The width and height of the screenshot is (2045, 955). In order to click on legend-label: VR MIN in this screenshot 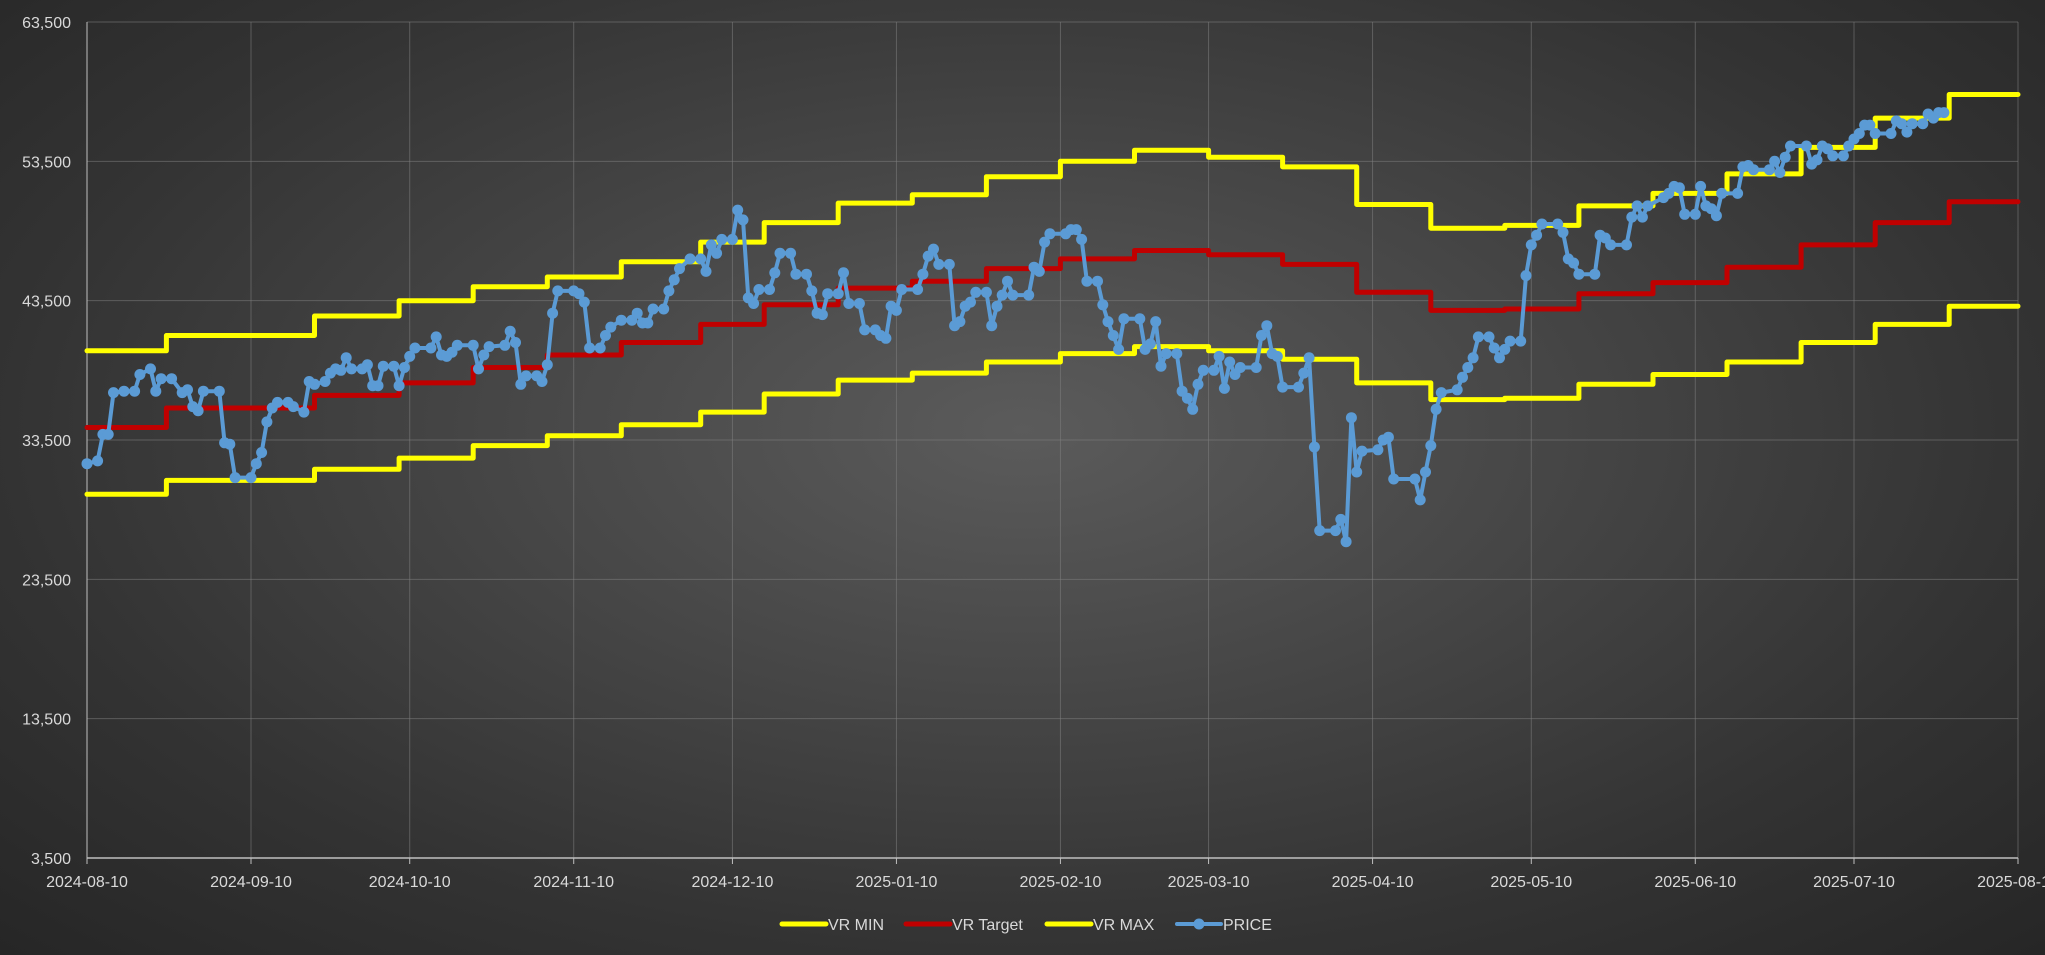, I will do `click(856, 925)`.